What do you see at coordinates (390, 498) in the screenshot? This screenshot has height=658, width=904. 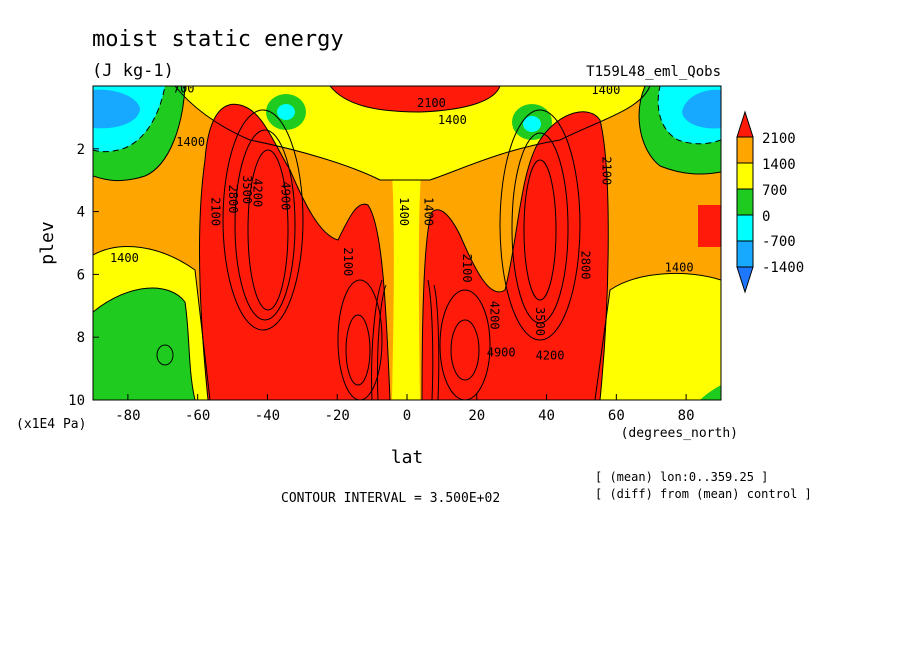 I see `contour-interval: CONTOUR INTERVAL = 3.500E+02` at bounding box center [390, 498].